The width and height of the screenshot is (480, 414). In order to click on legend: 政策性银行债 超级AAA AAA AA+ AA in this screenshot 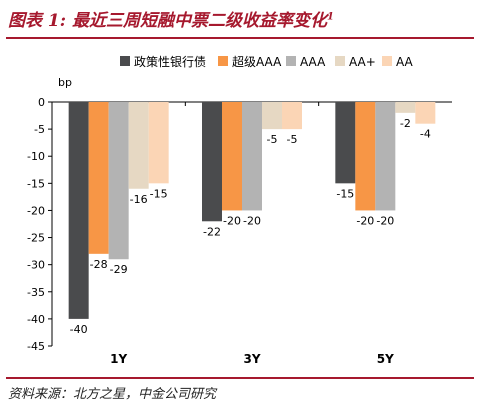, I will do `click(267, 61)`.